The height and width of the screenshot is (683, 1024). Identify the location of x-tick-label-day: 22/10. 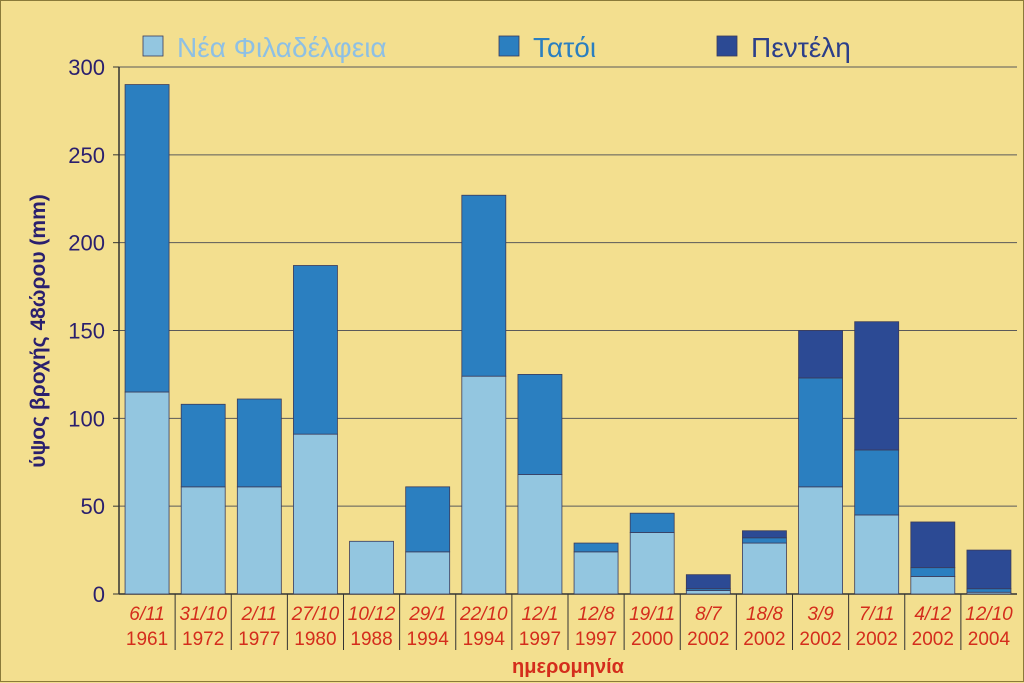
(483, 614).